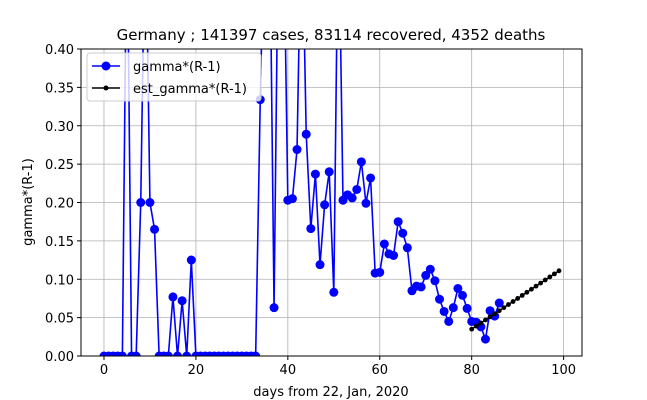 Image resolution: width=647 pixels, height=400 pixels. What do you see at coordinates (28, 202) in the screenshot?
I see `y-axis-label: gamma*(R-1)` at bounding box center [28, 202].